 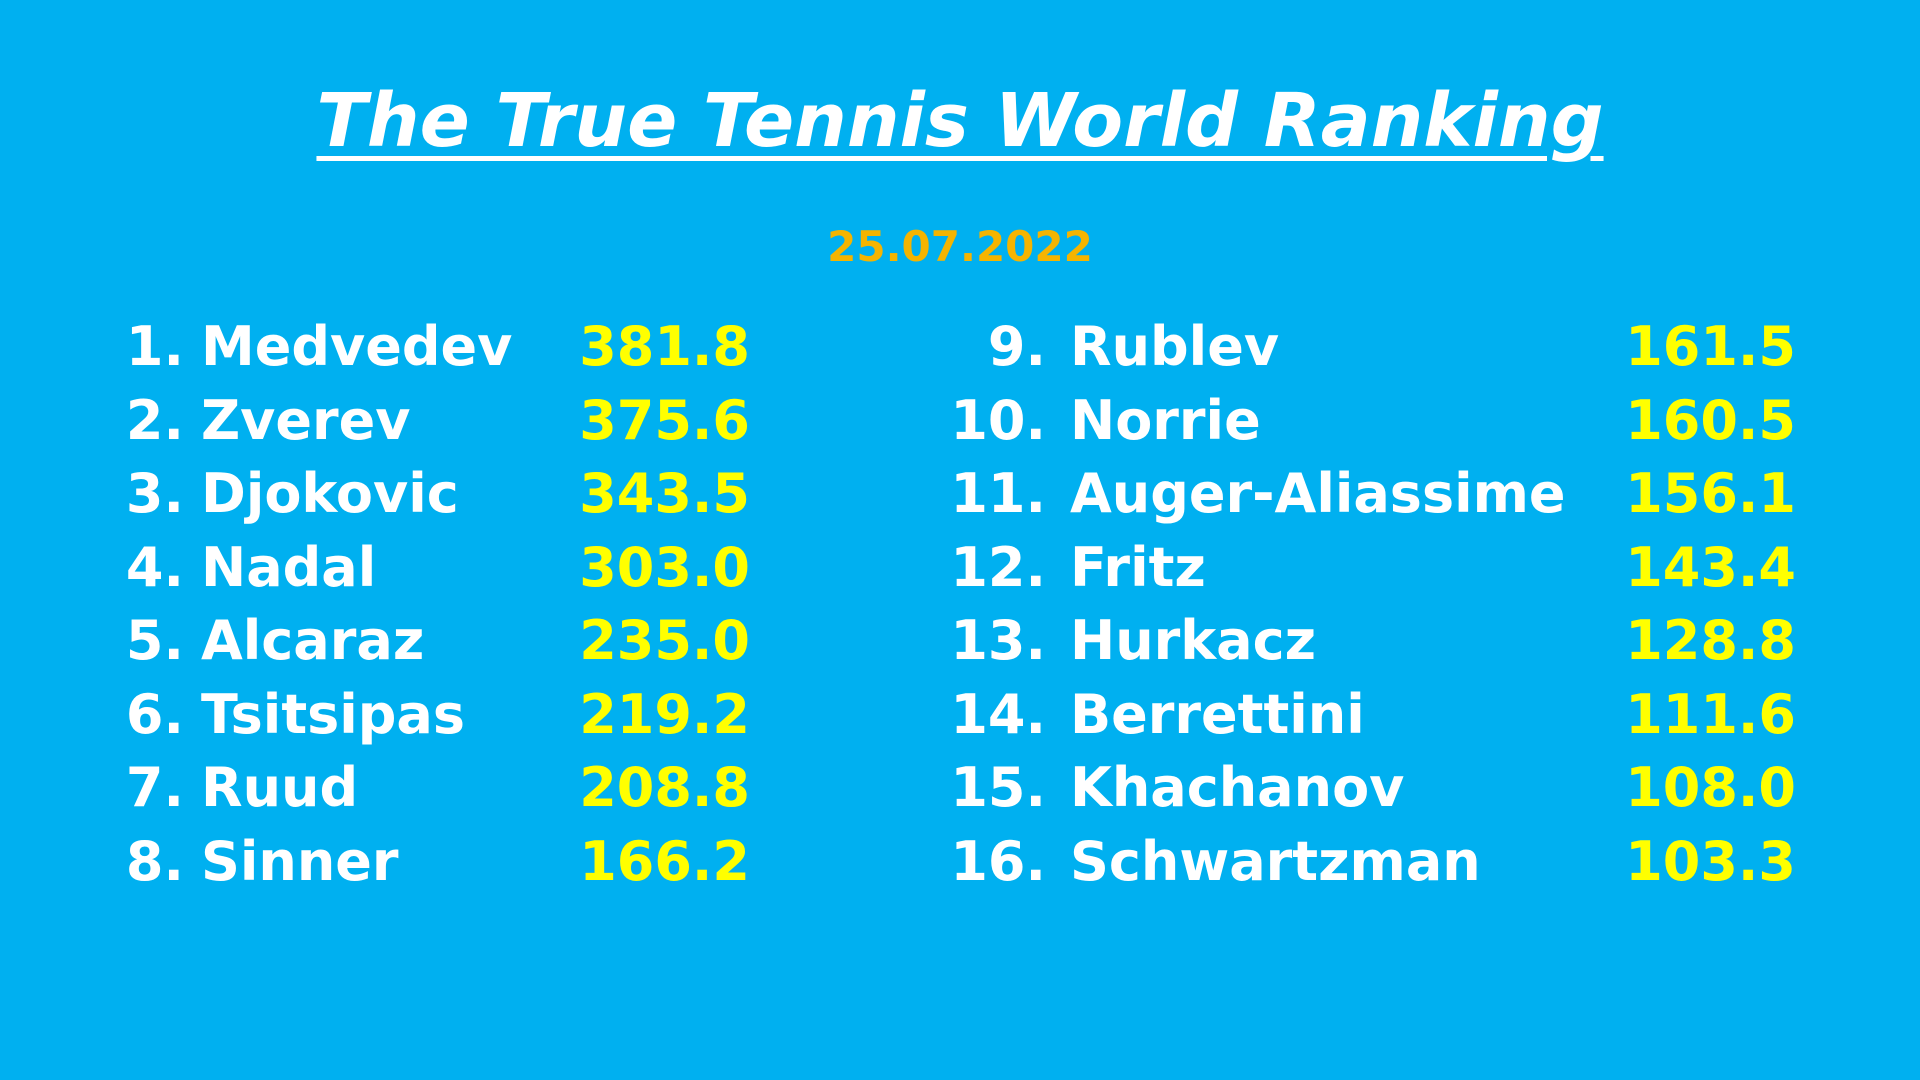 I want to click on rank-number: 1., so click(x=154, y=346).